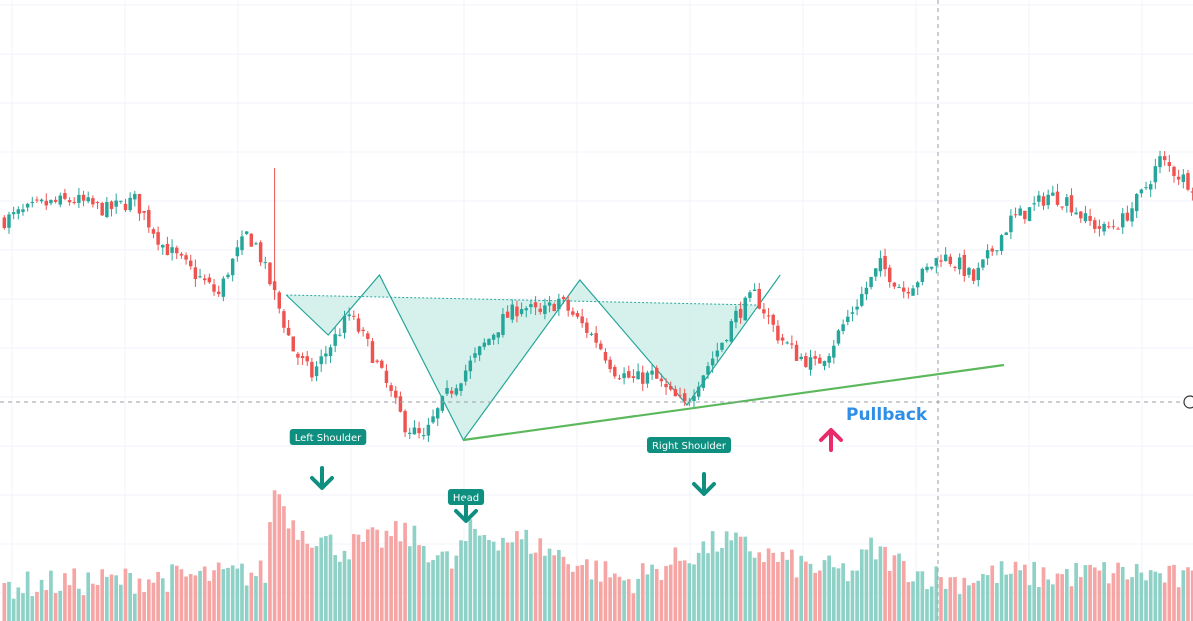 The width and height of the screenshot is (1193, 621). I want to click on head-text: Head, so click(466, 498).